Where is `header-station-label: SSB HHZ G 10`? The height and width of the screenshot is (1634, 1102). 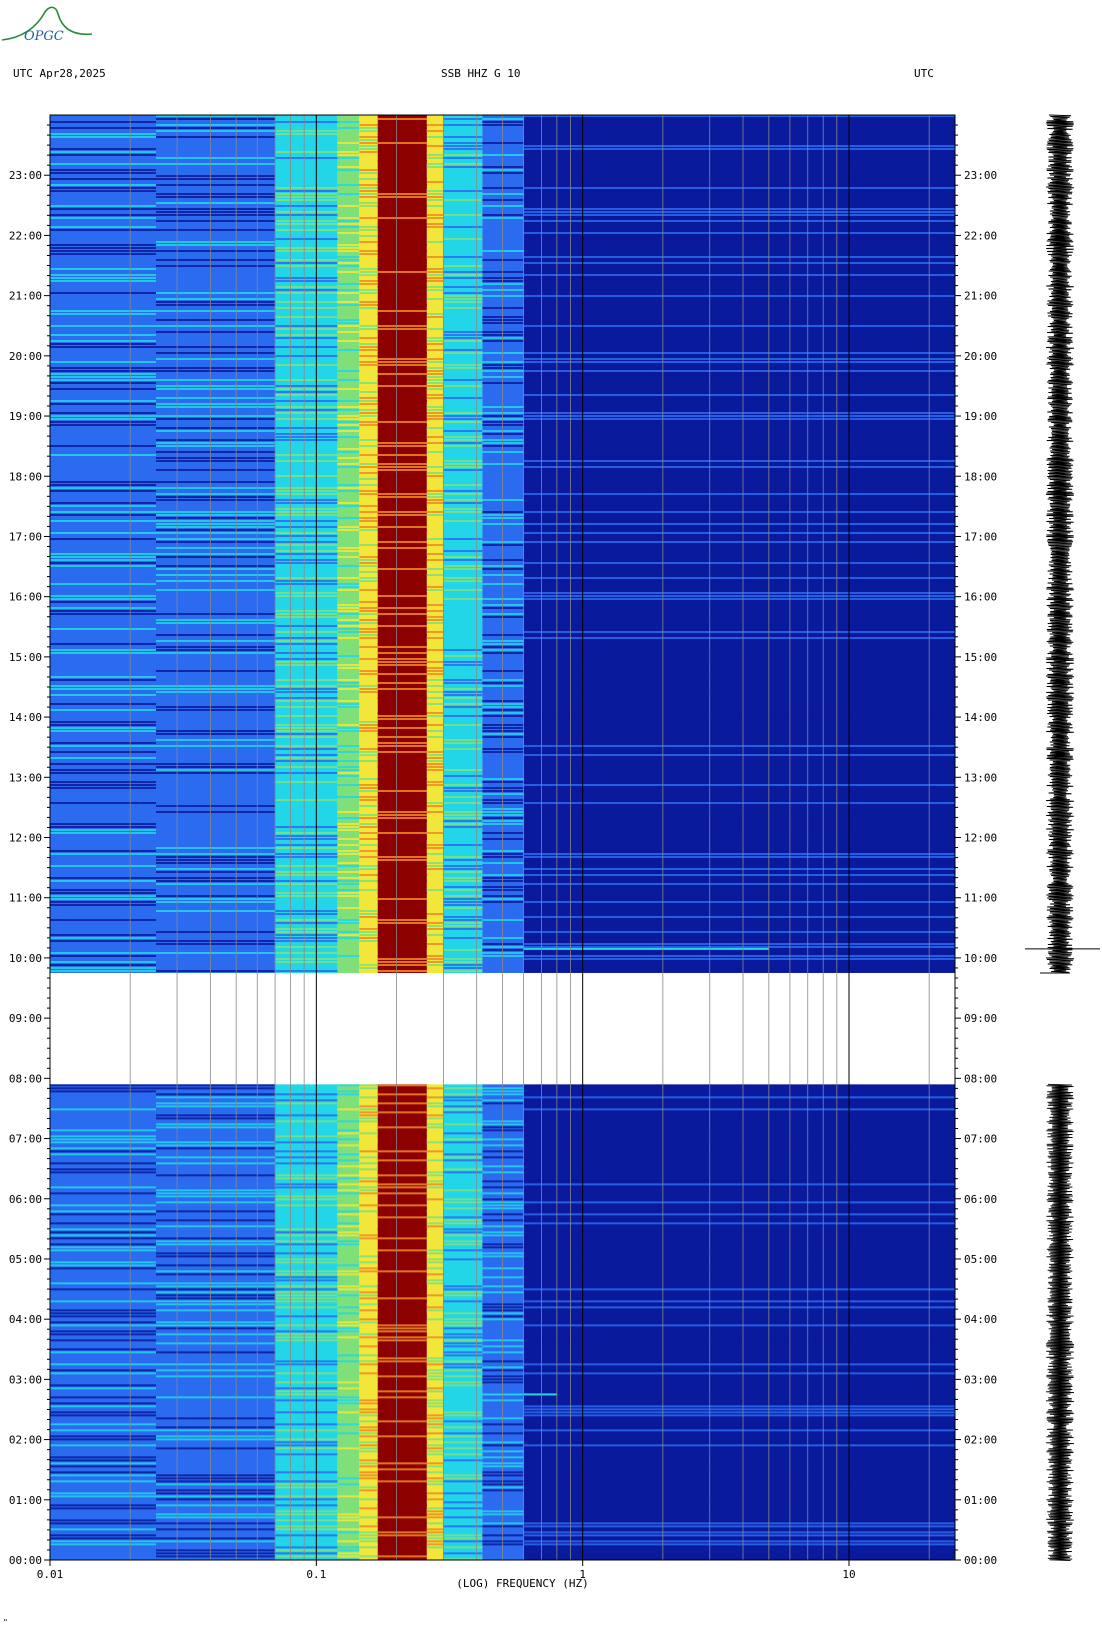 header-station-label: SSB HHZ G 10 is located at coordinates (481, 73).